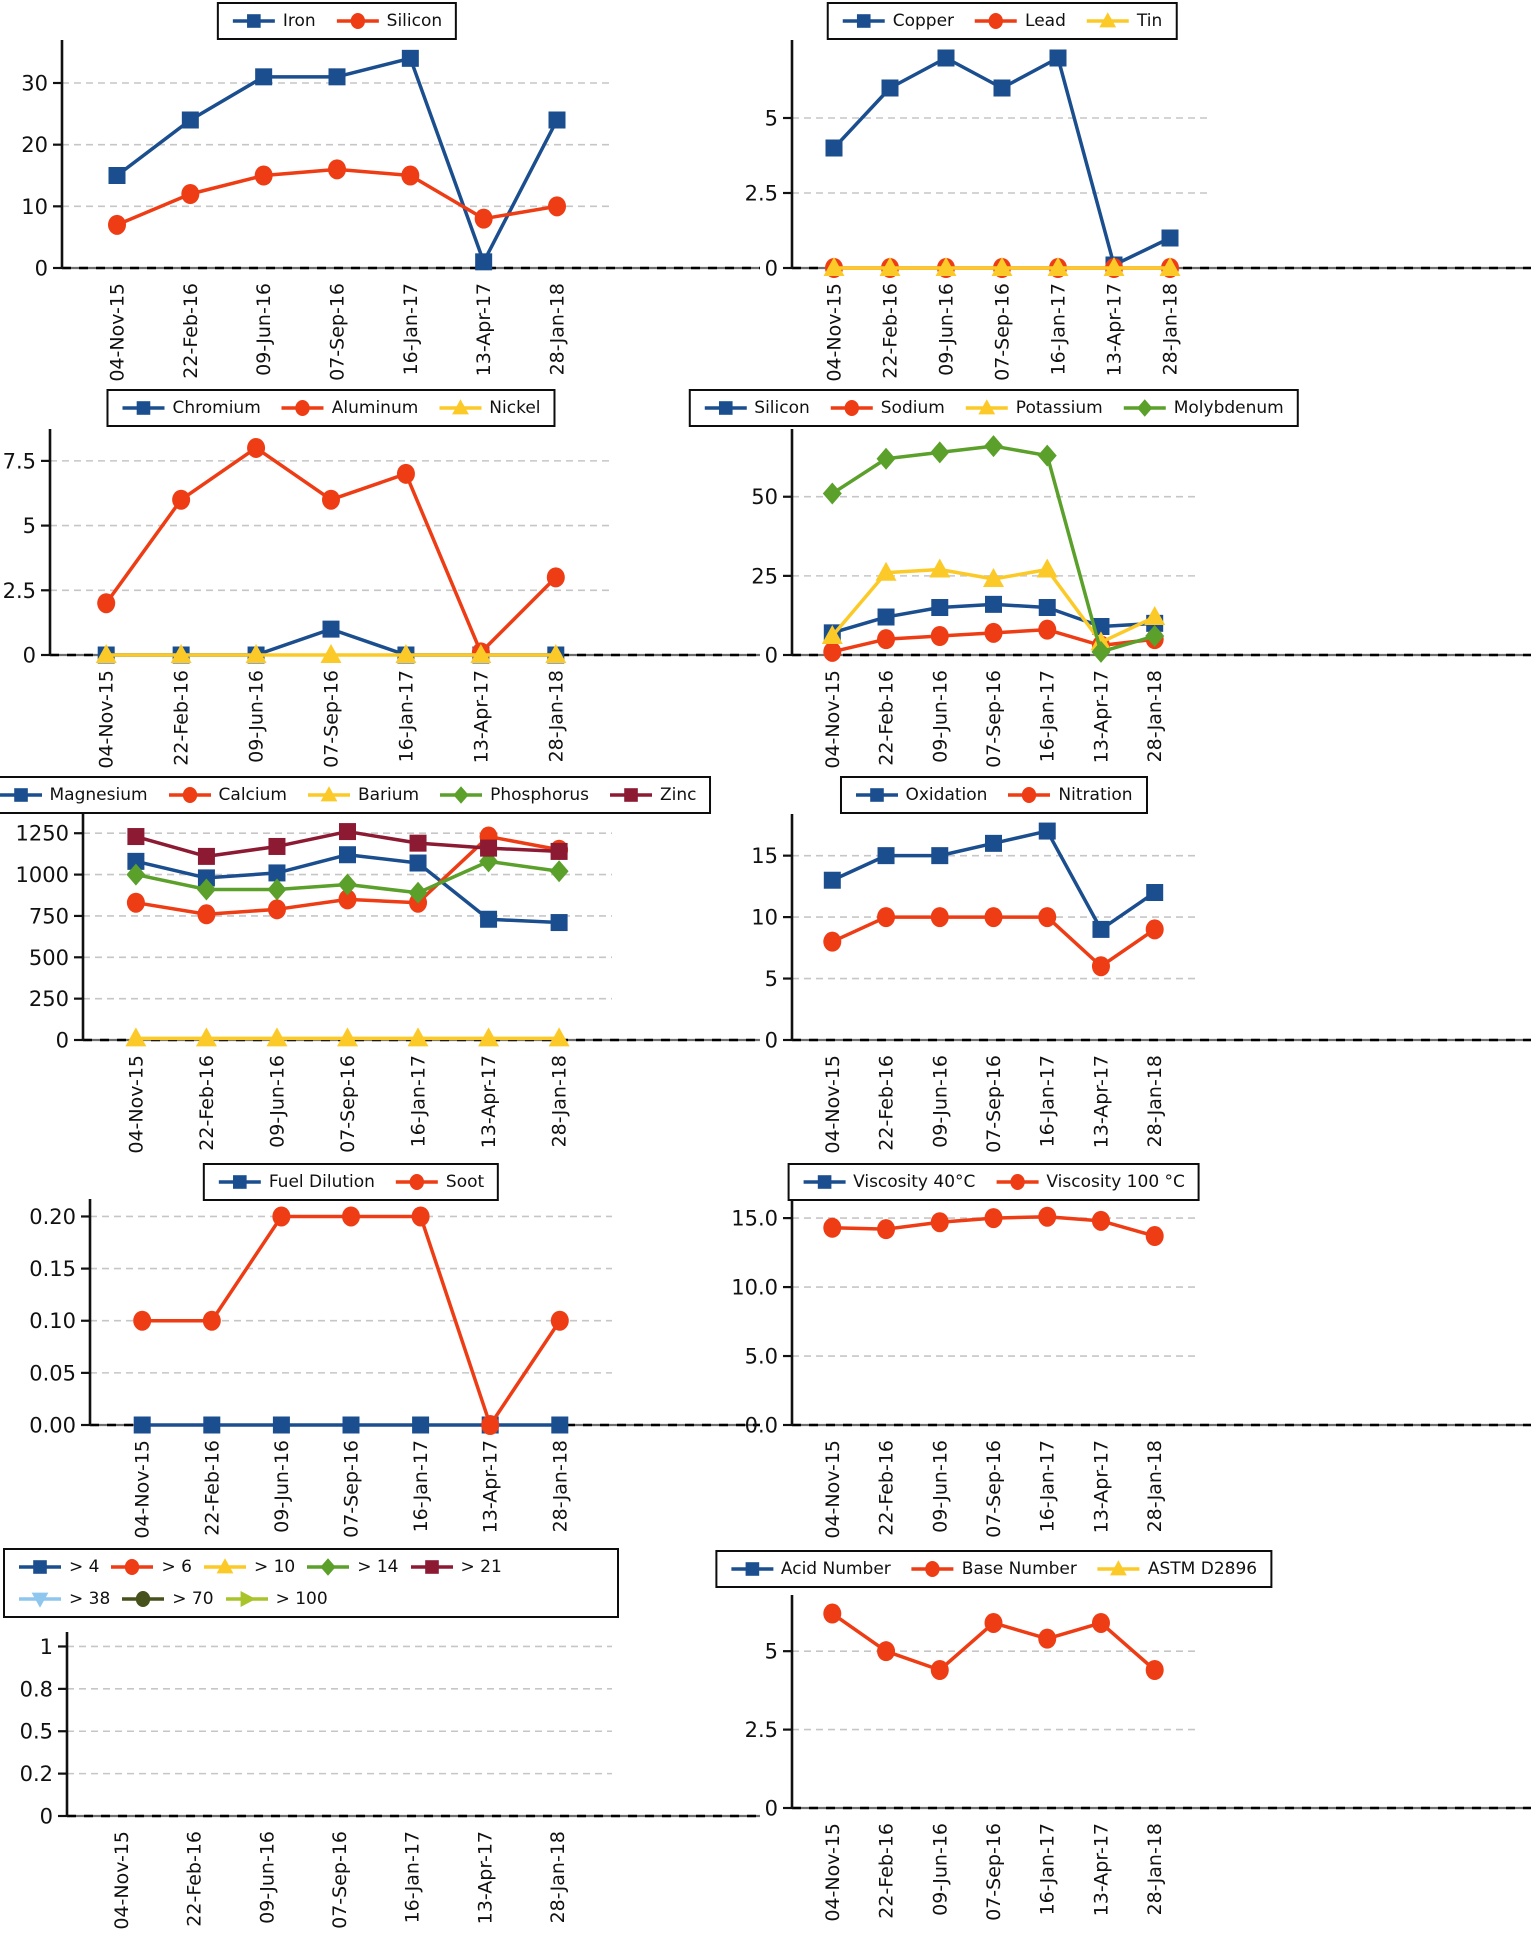  What do you see at coordinates (388, 795) in the screenshot?
I see `legend-label: Barium` at bounding box center [388, 795].